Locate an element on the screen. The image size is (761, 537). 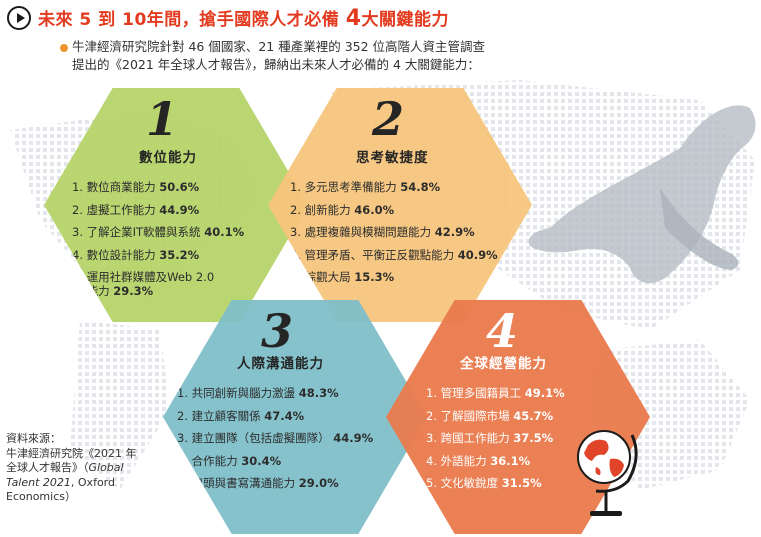
skill-item: 5. 綜觀大局 15.3% is located at coordinates (342, 277).